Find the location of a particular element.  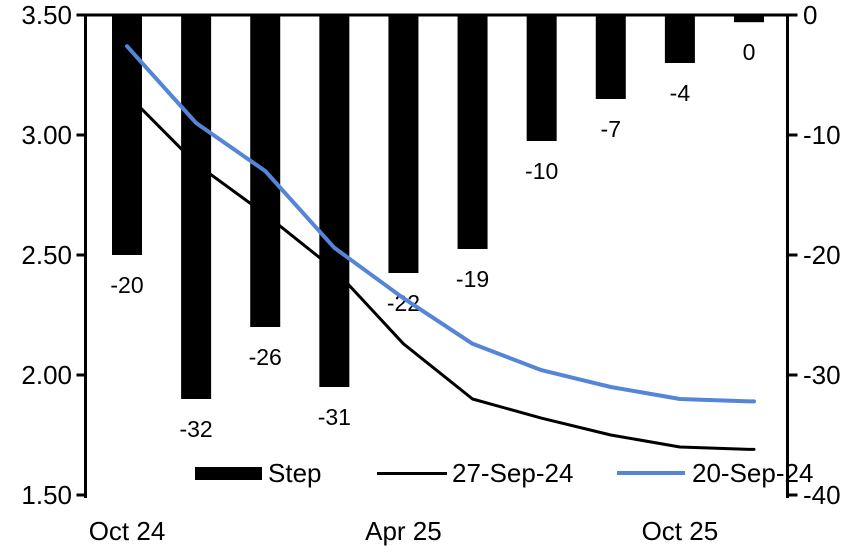

legend-item-step: Step is located at coordinates (258, 473).